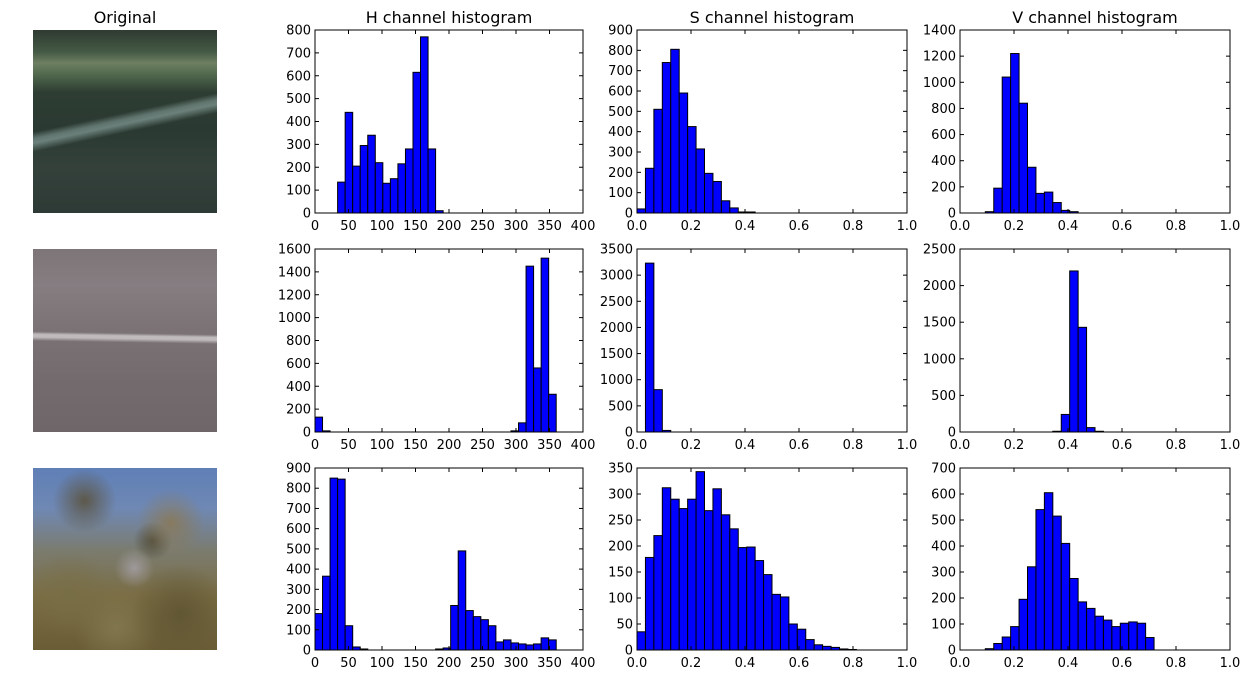 This screenshot has height=680, width=1250. Describe the element at coordinates (298, 549) in the screenshot. I see `y-tick-label-row2-h: 500` at that location.